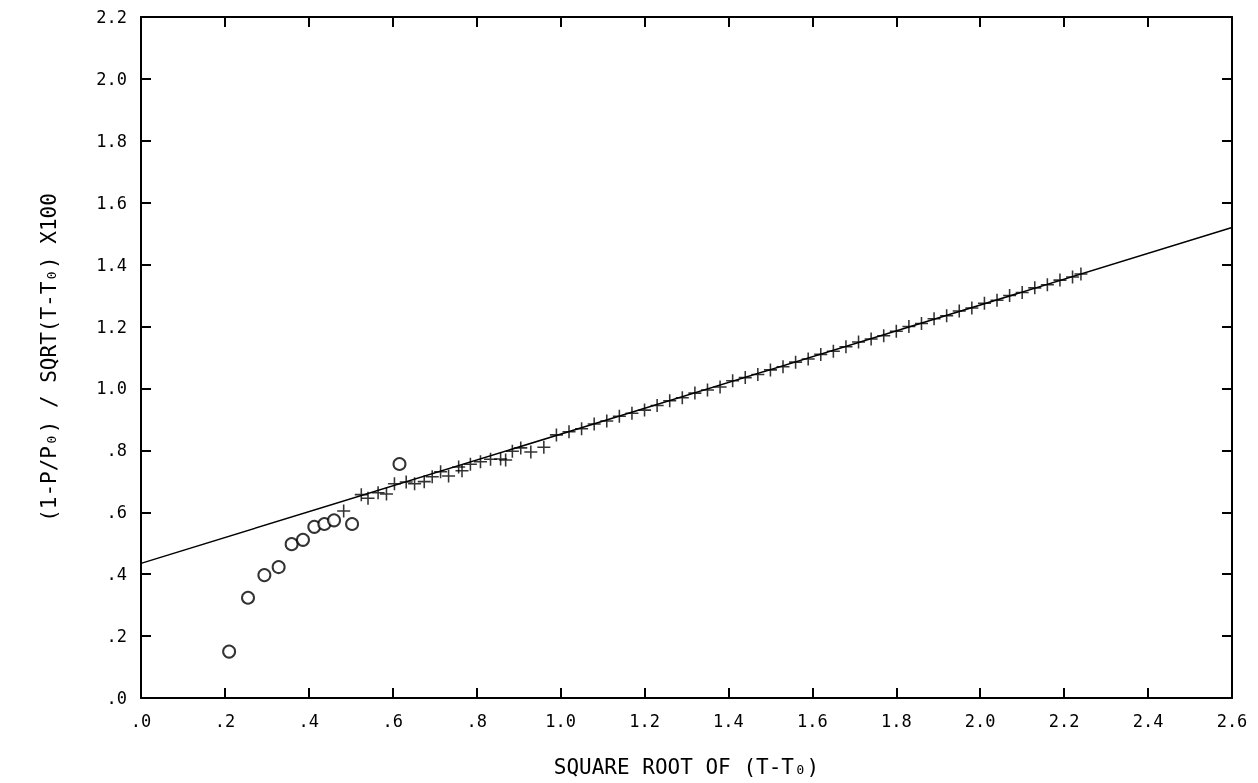  What do you see at coordinates (48, 357) in the screenshot?
I see `y-axis-title: (1-P/P₀) / SQRT(T-T₀) X100` at bounding box center [48, 357].